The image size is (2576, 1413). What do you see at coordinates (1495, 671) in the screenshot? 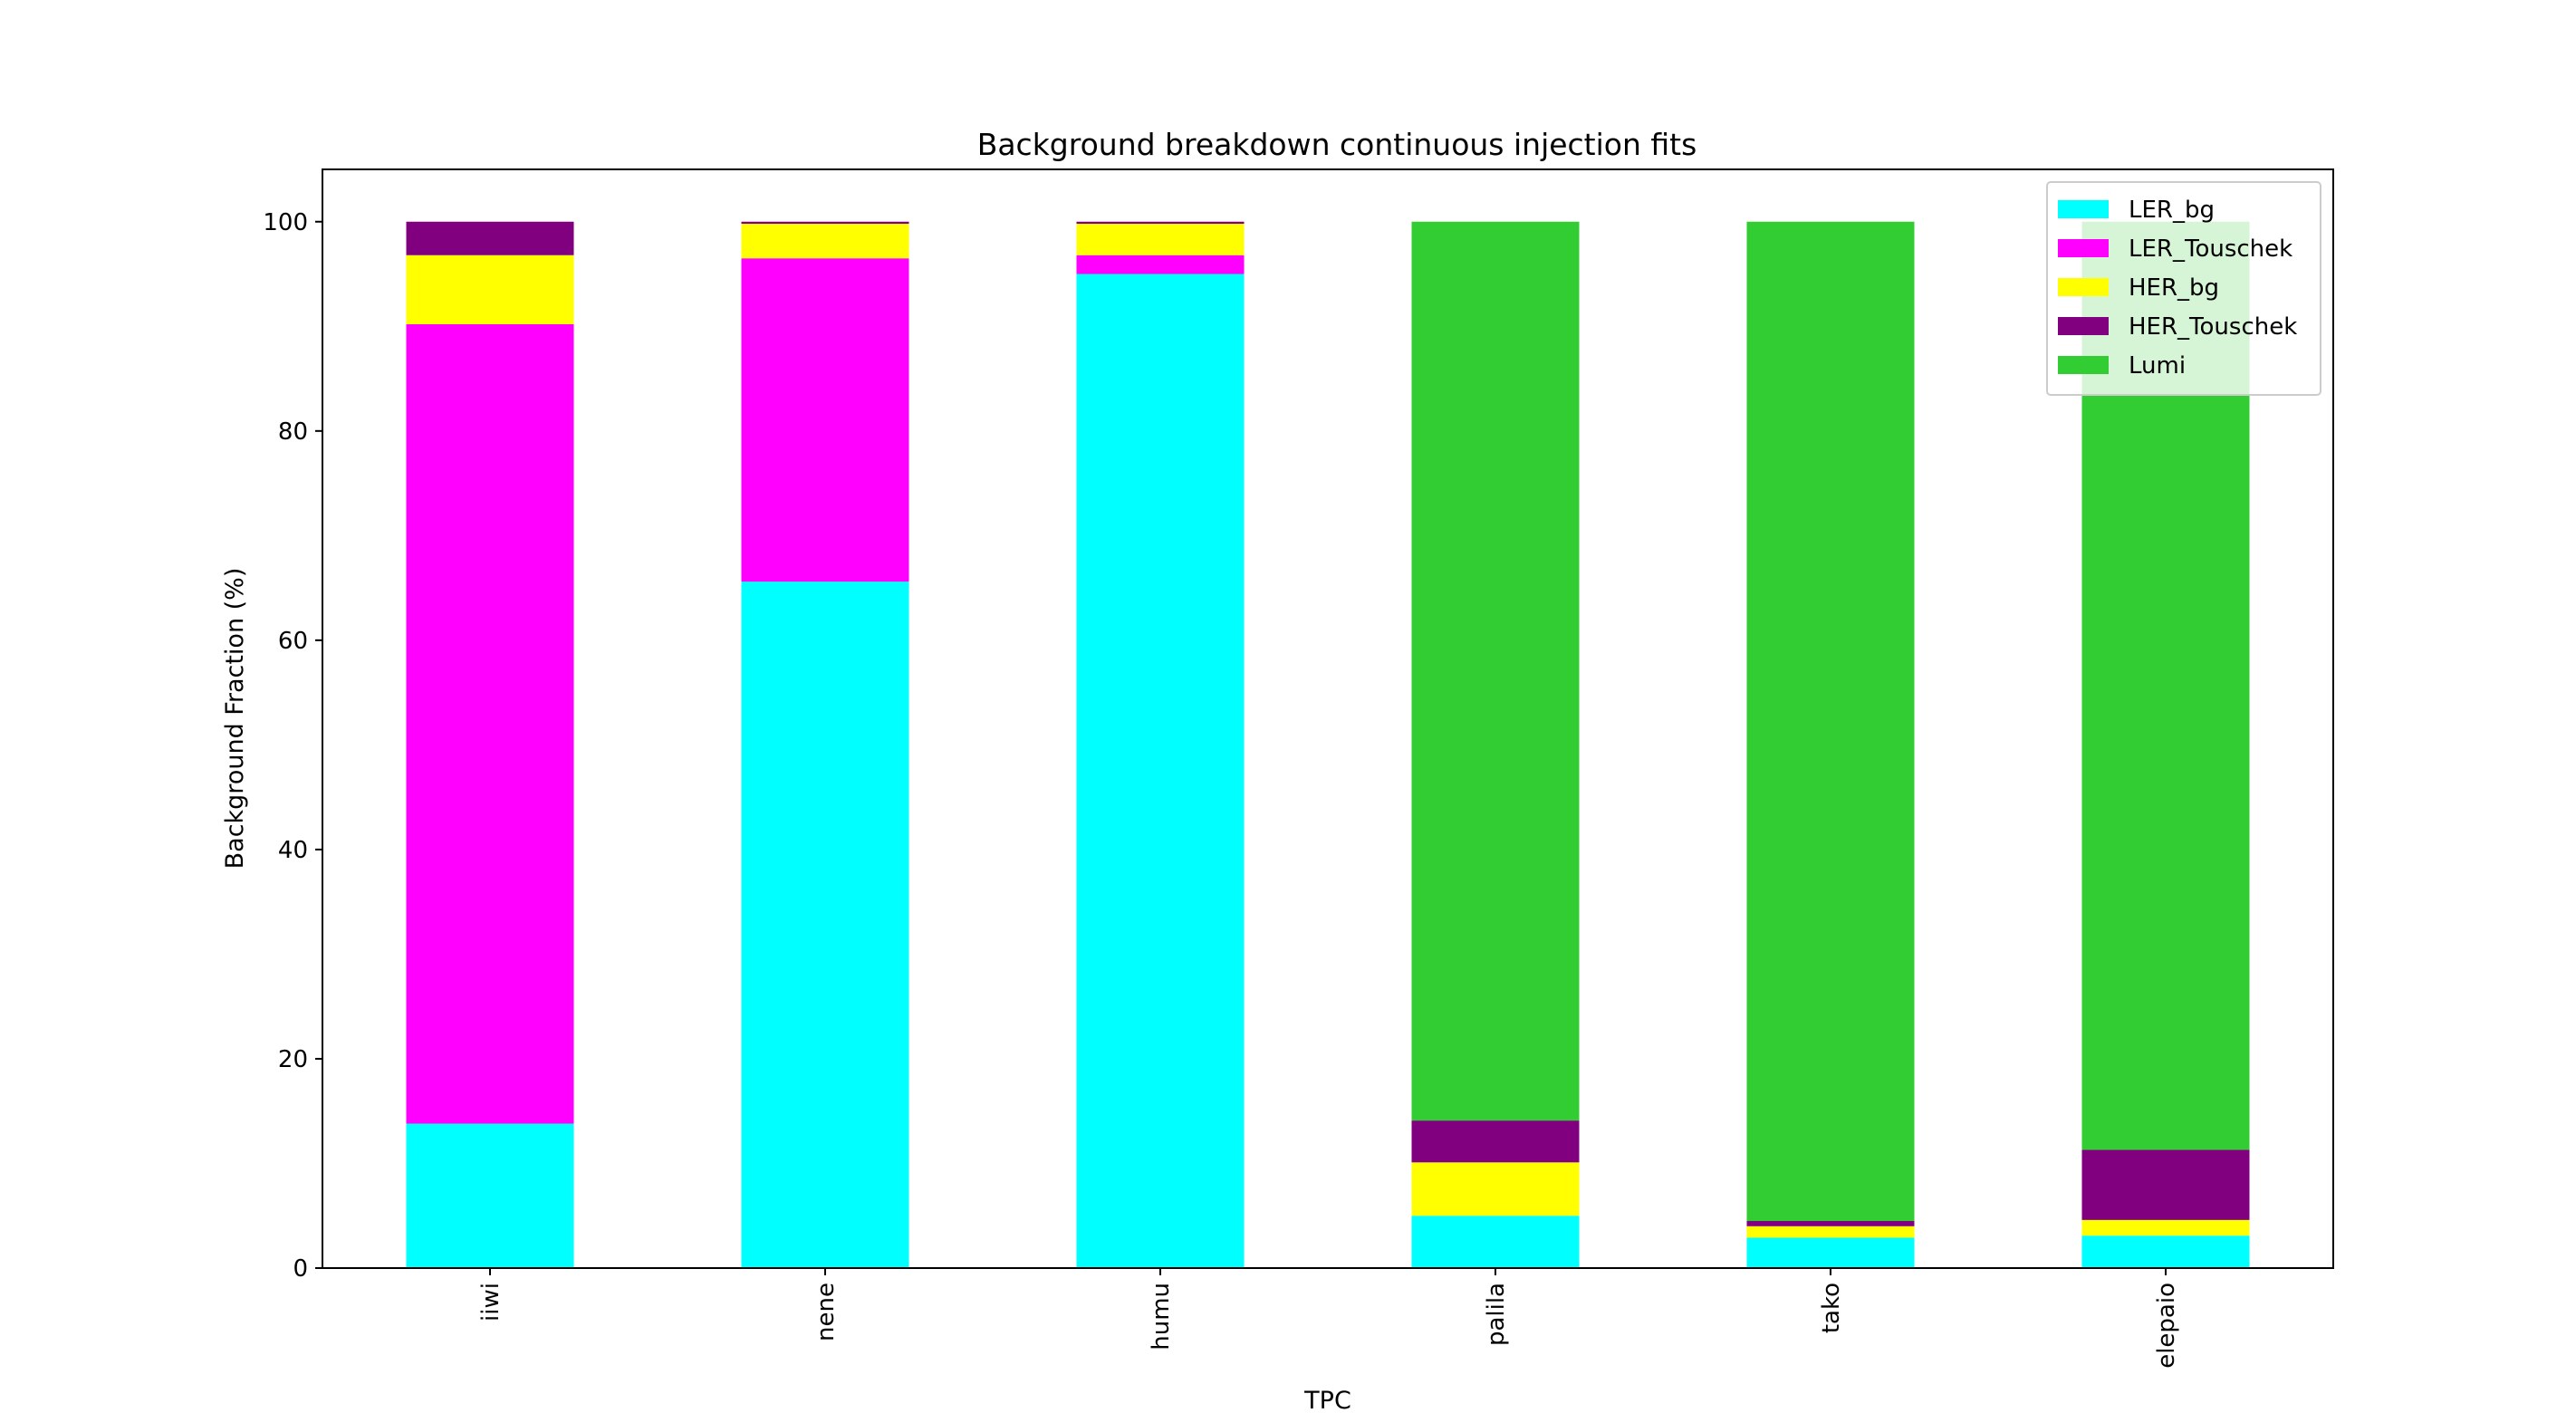
I see `bar-palila-Lumi` at bounding box center [1495, 671].